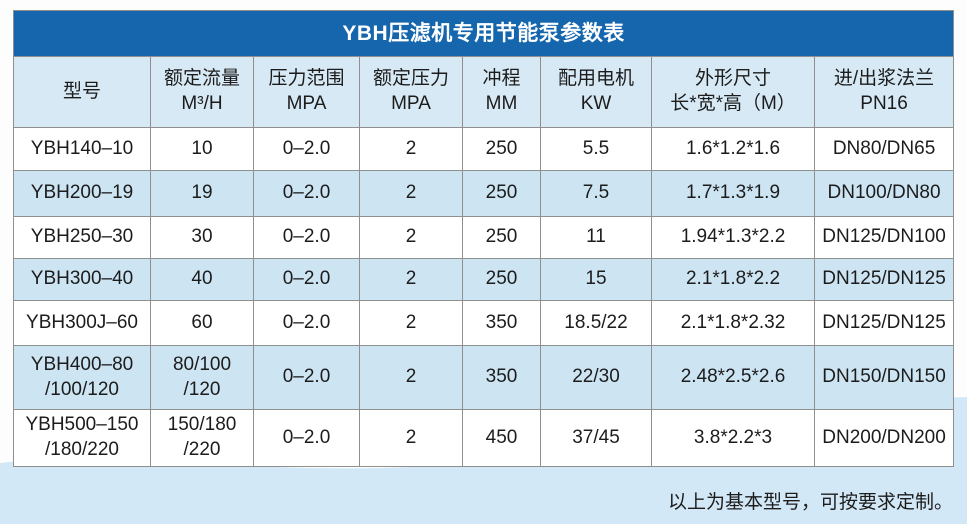  What do you see at coordinates (82, 149) in the screenshot?
I see `cell-model: YBH140–10` at bounding box center [82, 149].